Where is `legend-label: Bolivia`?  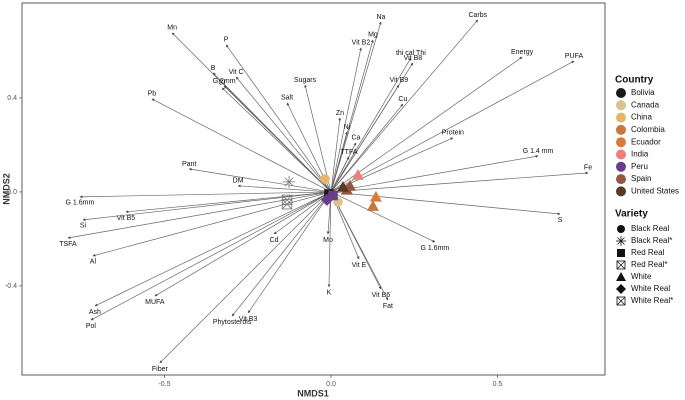
legend-label: Bolivia is located at coordinates (643, 92).